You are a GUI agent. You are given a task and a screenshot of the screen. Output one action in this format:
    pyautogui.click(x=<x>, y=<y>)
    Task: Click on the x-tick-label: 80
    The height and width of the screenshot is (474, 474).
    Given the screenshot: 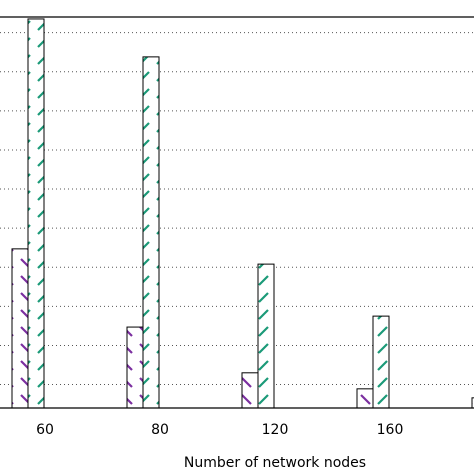 What is the action you would take?
    pyautogui.click(x=160, y=430)
    